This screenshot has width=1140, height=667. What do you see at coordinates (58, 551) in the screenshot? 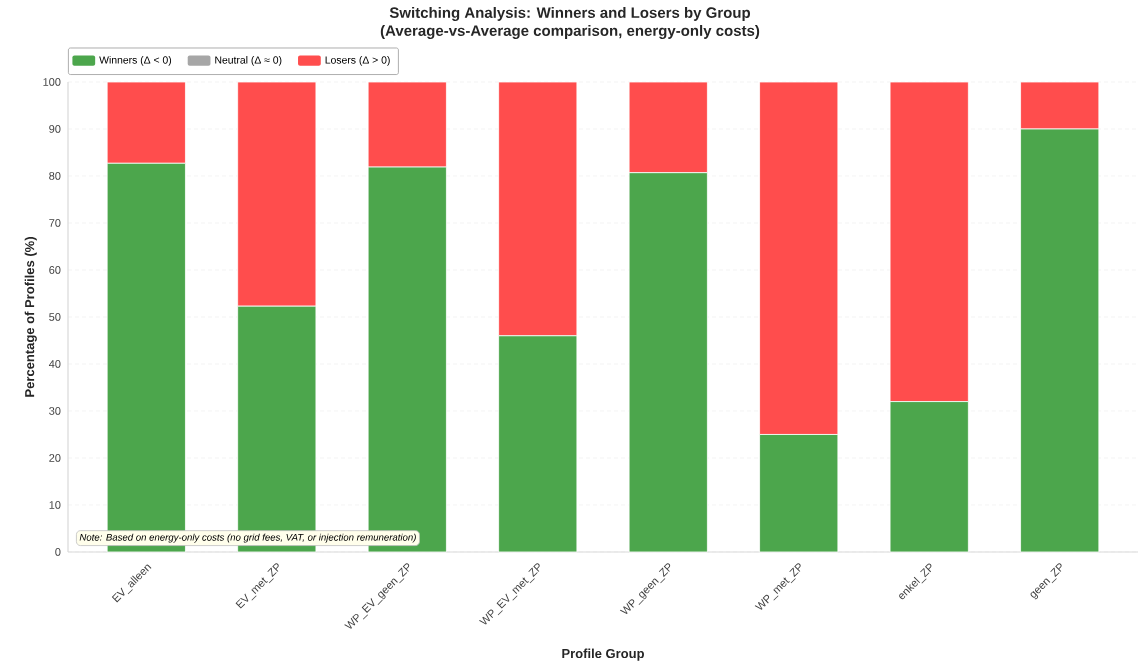
I see `y-tick-label: 0` at bounding box center [58, 551].